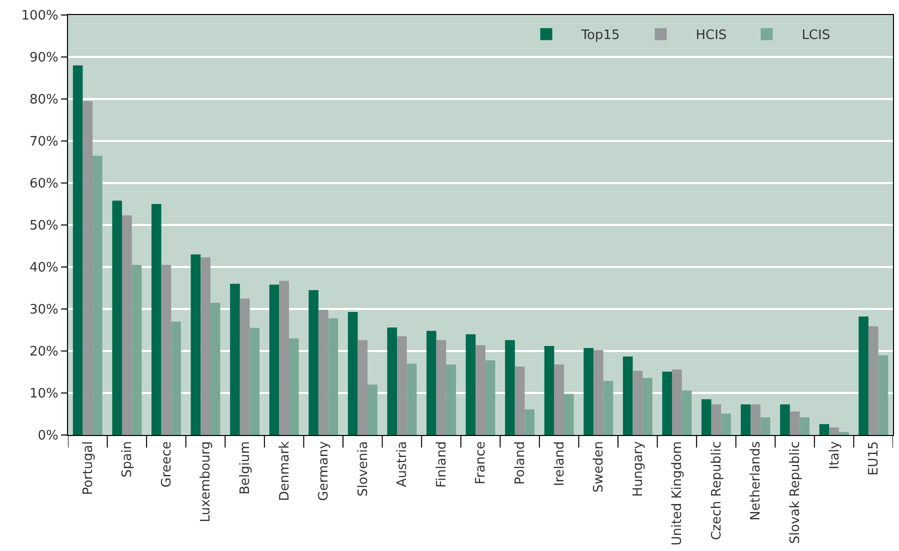 This screenshot has height=551, width=899. Describe the element at coordinates (43, 352) in the screenshot. I see `y-tick-label: 20%` at that location.